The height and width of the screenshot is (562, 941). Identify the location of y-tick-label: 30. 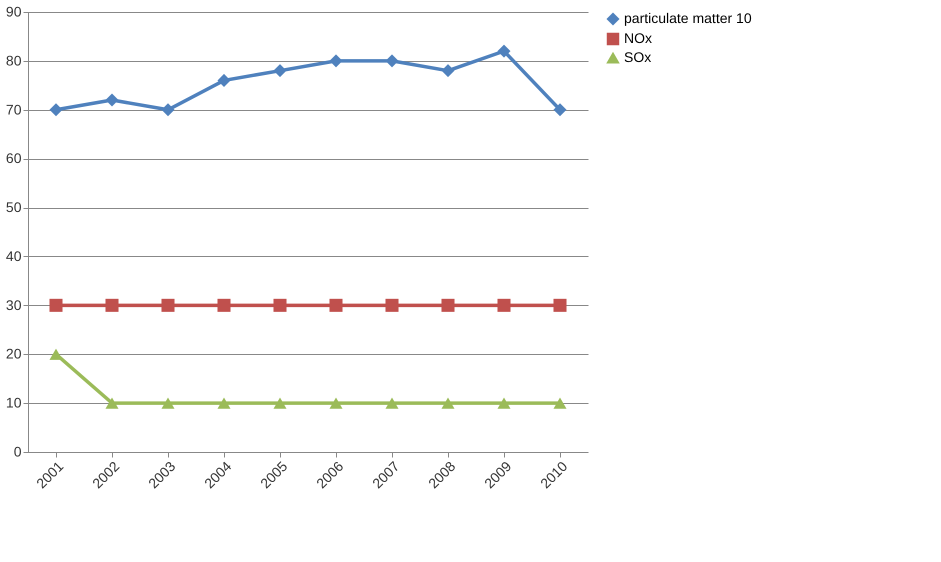
(14, 304).